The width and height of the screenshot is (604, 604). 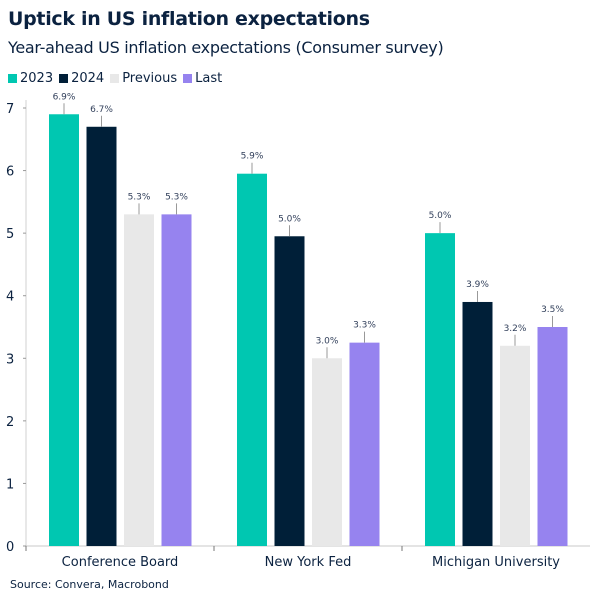 I want to click on bar-last-conference-board, so click(x=176, y=380).